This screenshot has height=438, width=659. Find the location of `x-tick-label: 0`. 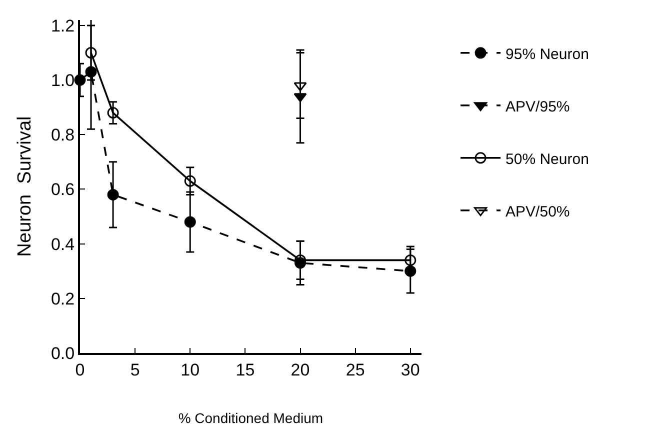

x-tick-label: 0 is located at coordinates (80, 370).